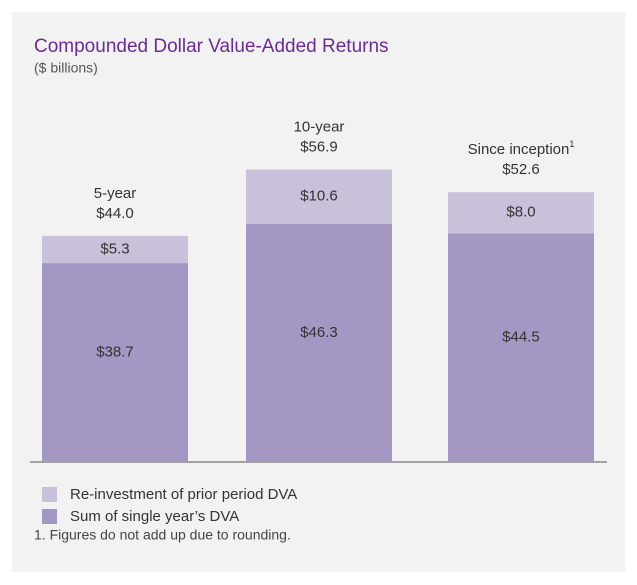 The width and height of the screenshot is (637, 585). What do you see at coordinates (115, 213) in the screenshot?
I see `total-label: $44.0` at bounding box center [115, 213].